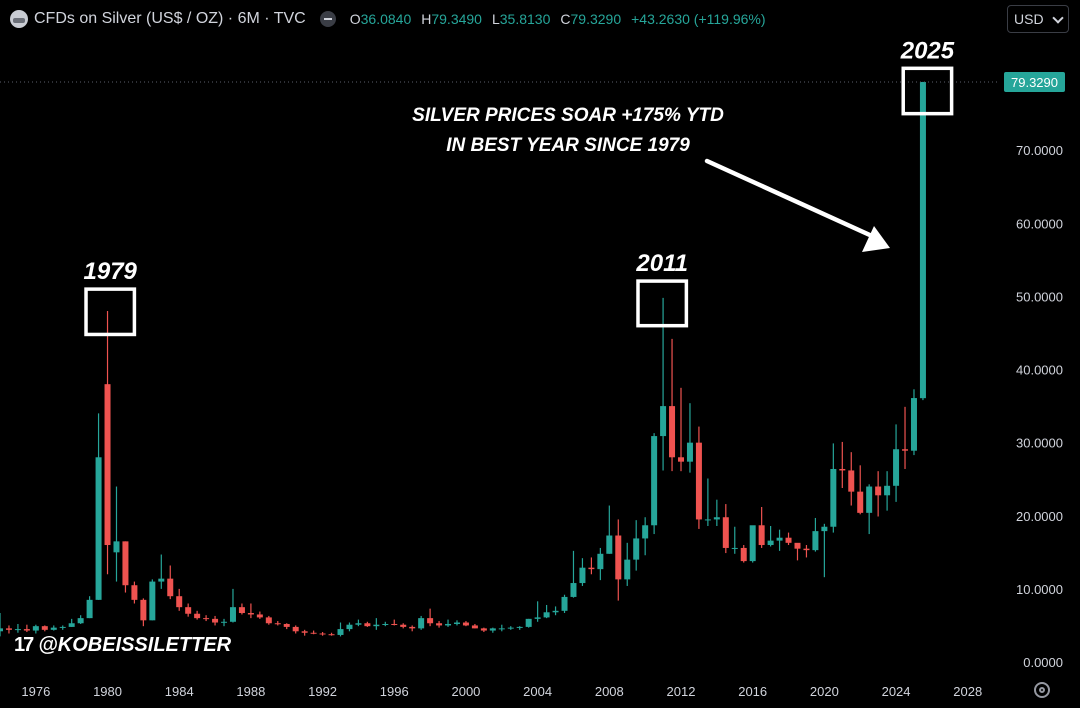 The image size is (1080, 708). What do you see at coordinates (1038, 19) in the screenshot?
I see `currency-select: USD` at bounding box center [1038, 19].